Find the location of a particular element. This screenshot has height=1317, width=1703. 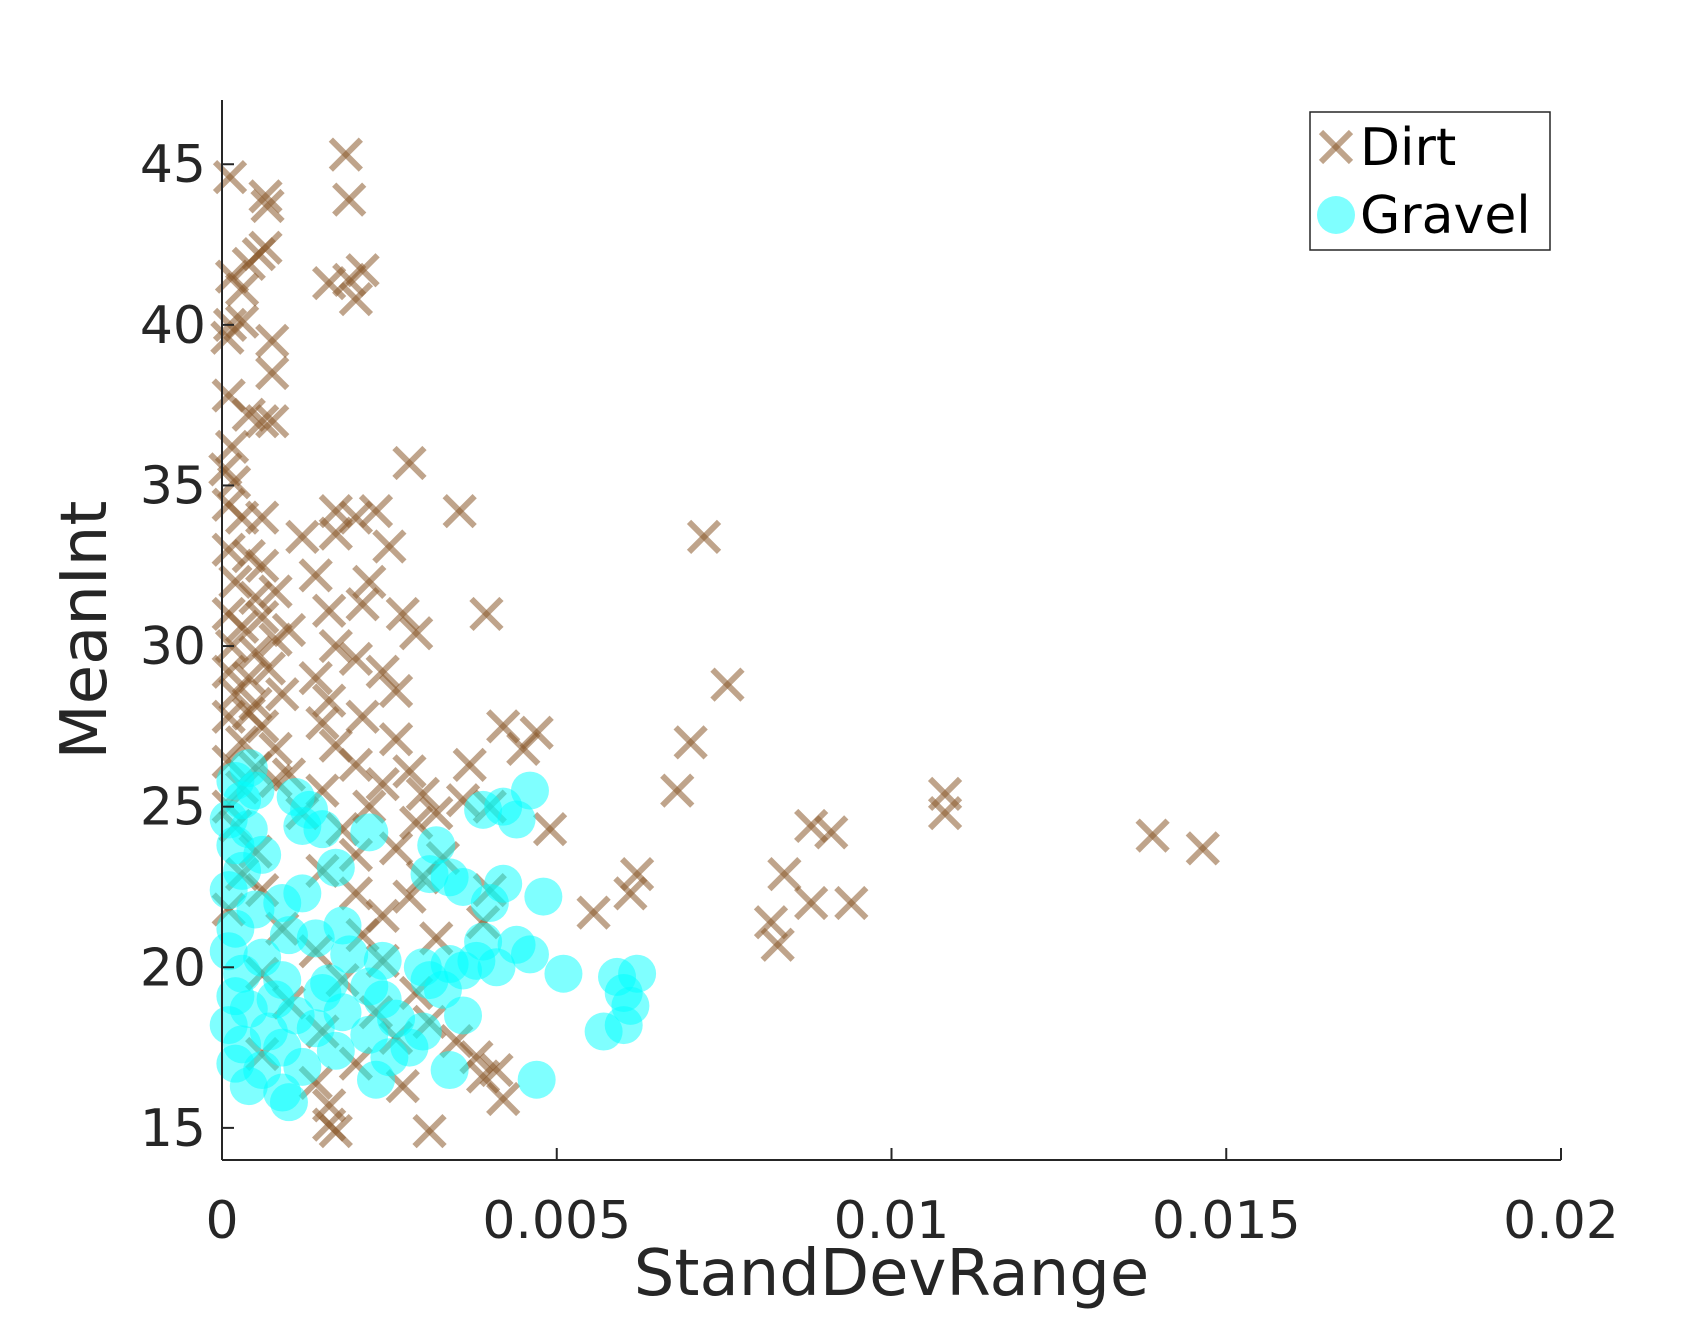

x-tick-label: 0.02 is located at coordinates (1561, 1221).